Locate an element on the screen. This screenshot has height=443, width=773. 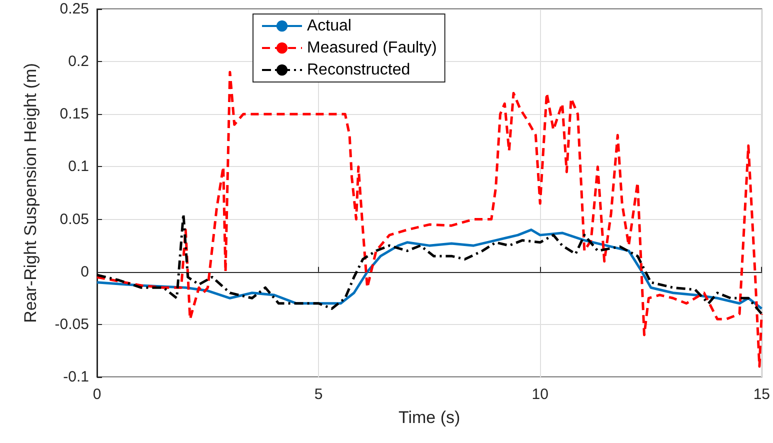
legend-label: Reconstructed is located at coordinates (358, 70).